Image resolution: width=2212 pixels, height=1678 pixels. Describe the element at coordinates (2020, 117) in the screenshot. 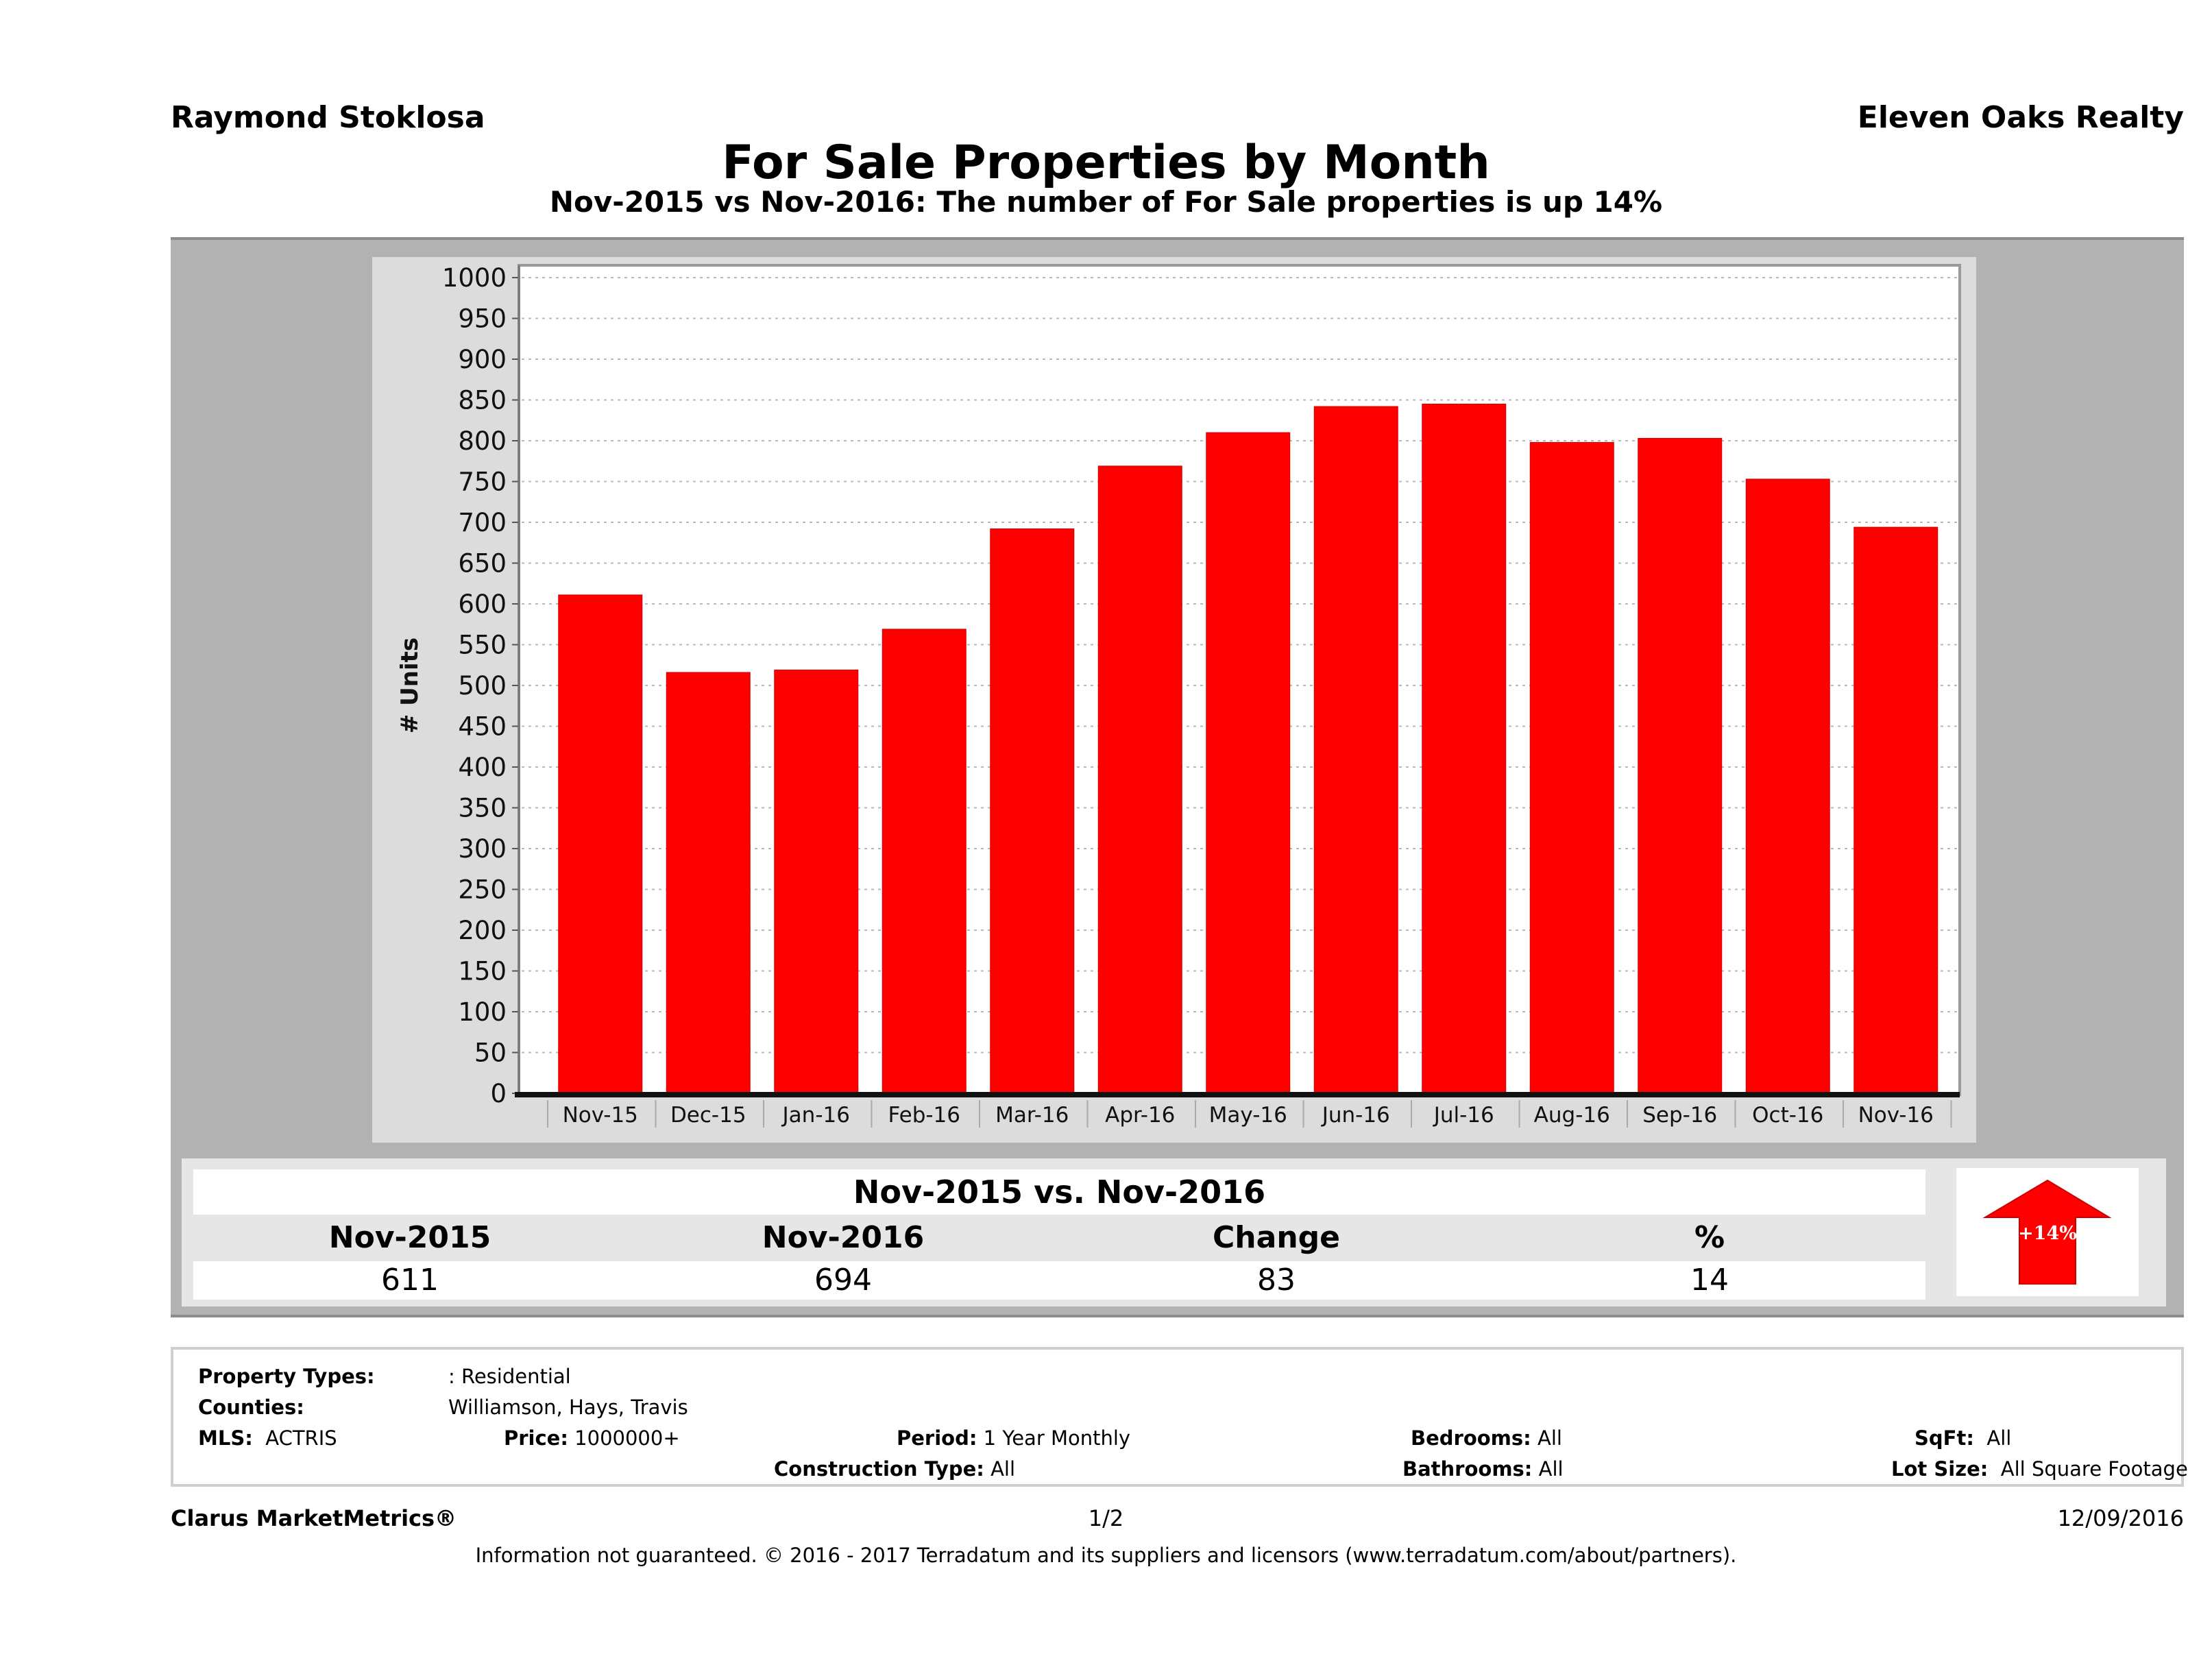

I see `brokerage-name: Eleven Oaks Realty` at that location.